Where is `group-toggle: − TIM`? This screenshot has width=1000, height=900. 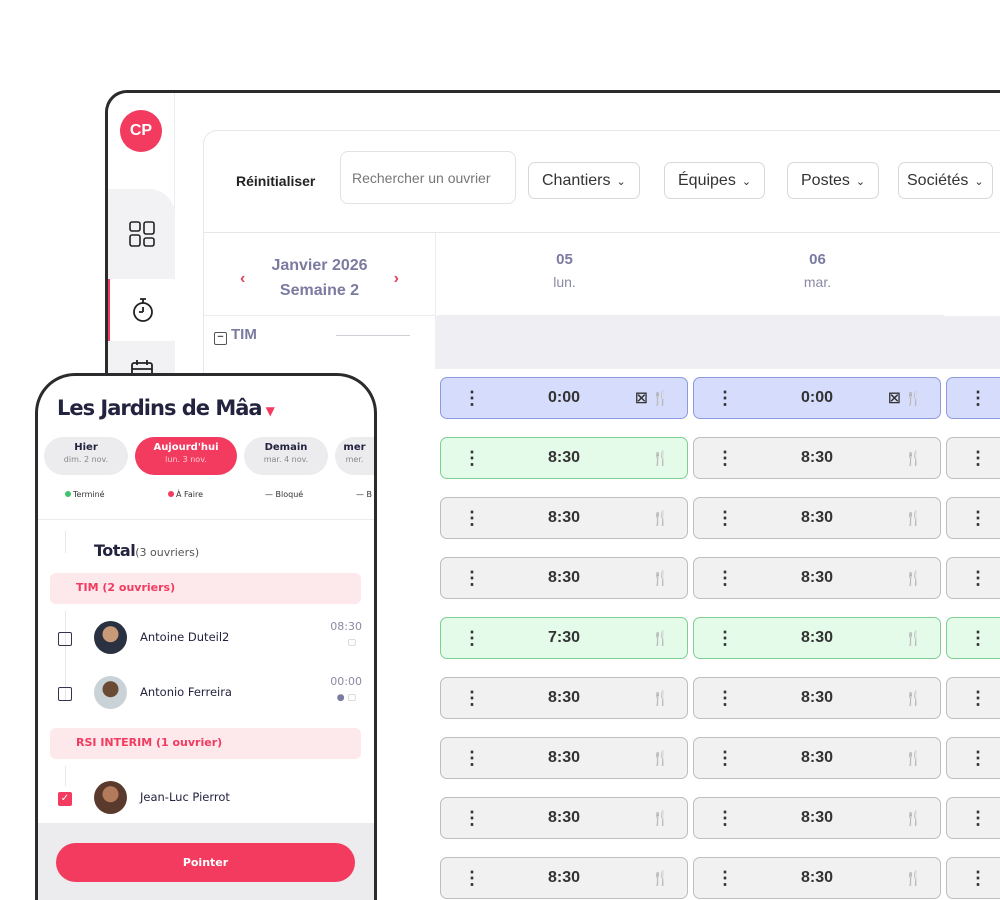 group-toggle: − TIM is located at coordinates (235, 335).